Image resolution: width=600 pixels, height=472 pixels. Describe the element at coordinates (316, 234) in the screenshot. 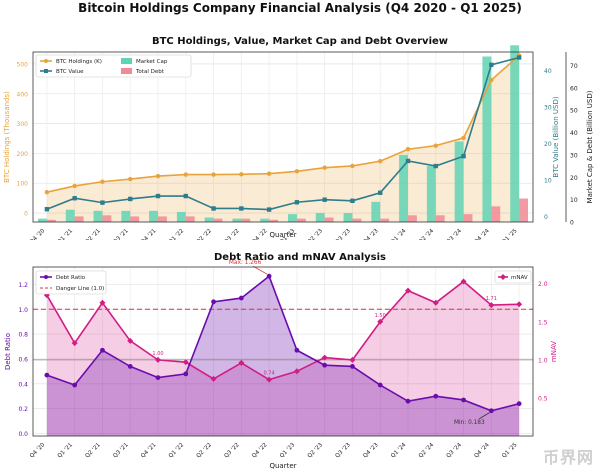

I see `x-tick: Q2 '23` at that location.